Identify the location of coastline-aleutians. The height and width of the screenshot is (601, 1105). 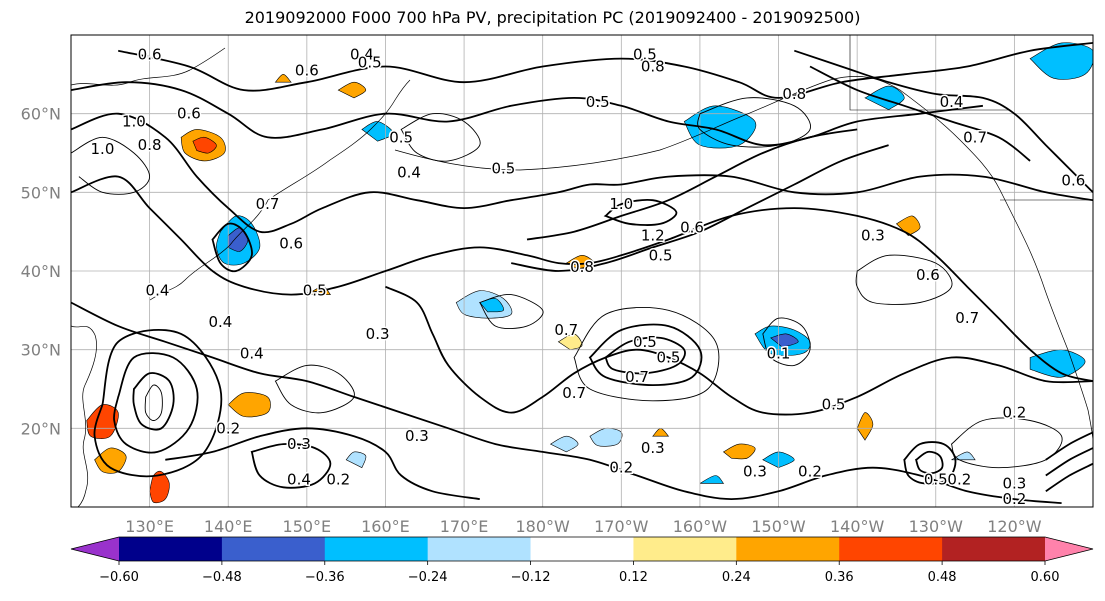
(570, 142).